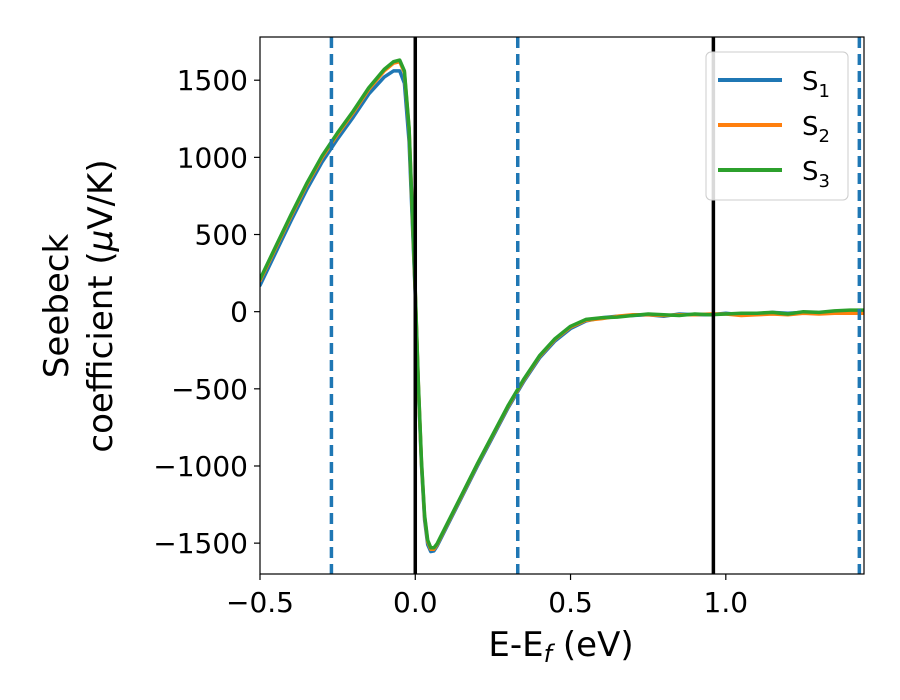  What do you see at coordinates (79, 305) in the screenshot?
I see `y-axis-label: Seebeck coefficient (μV/K)` at bounding box center [79, 305].